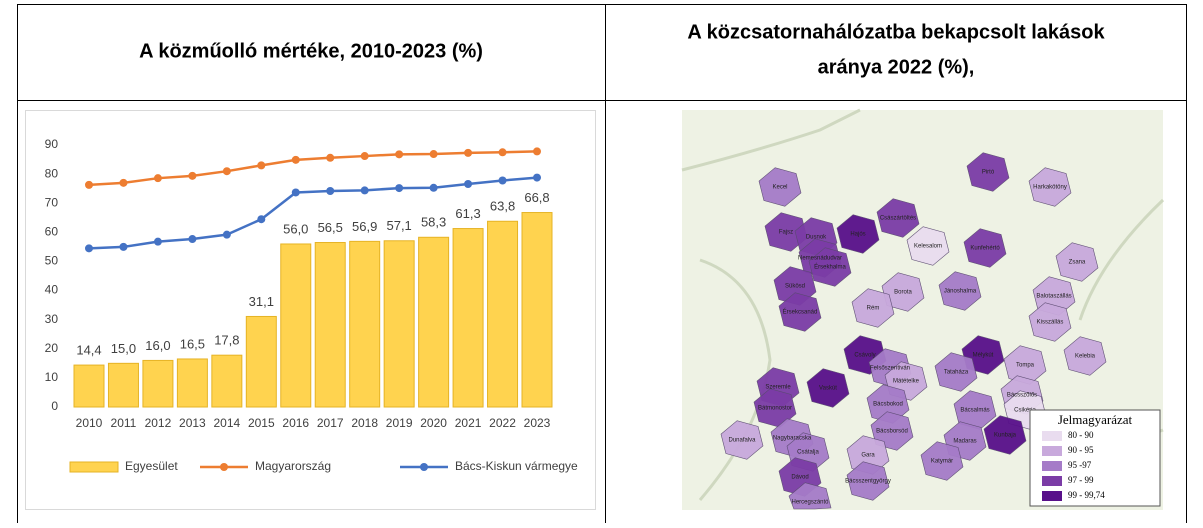 The image size is (1203, 528). I want to click on x-tick-label: 2019, so click(399, 423).